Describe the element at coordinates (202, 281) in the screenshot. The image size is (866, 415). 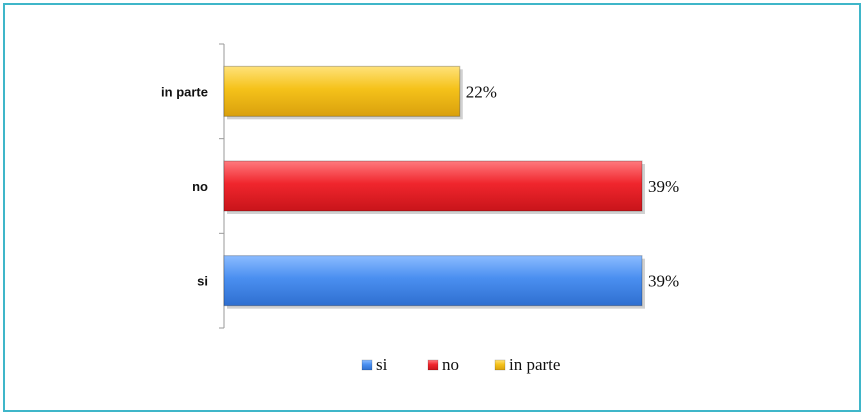
I see `category-label: si` at that location.